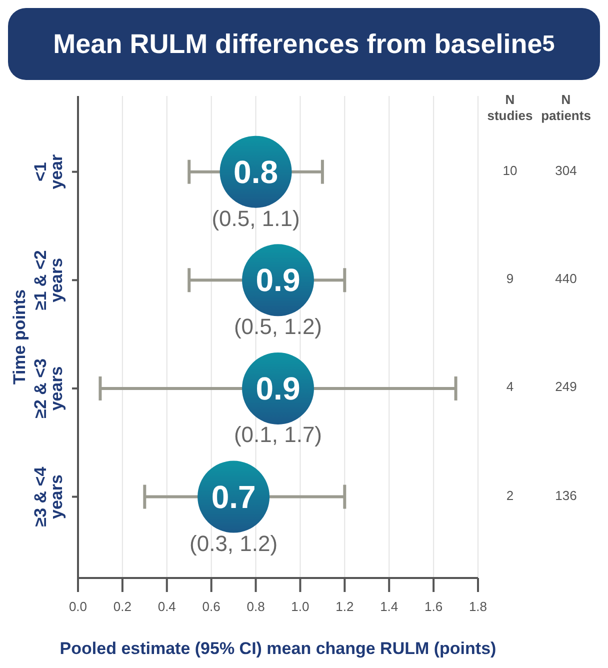  What do you see at coordinates (478, 606) in the screenshot?
I see `x-tick-label: 1.8` at bounding box center [478, 606].